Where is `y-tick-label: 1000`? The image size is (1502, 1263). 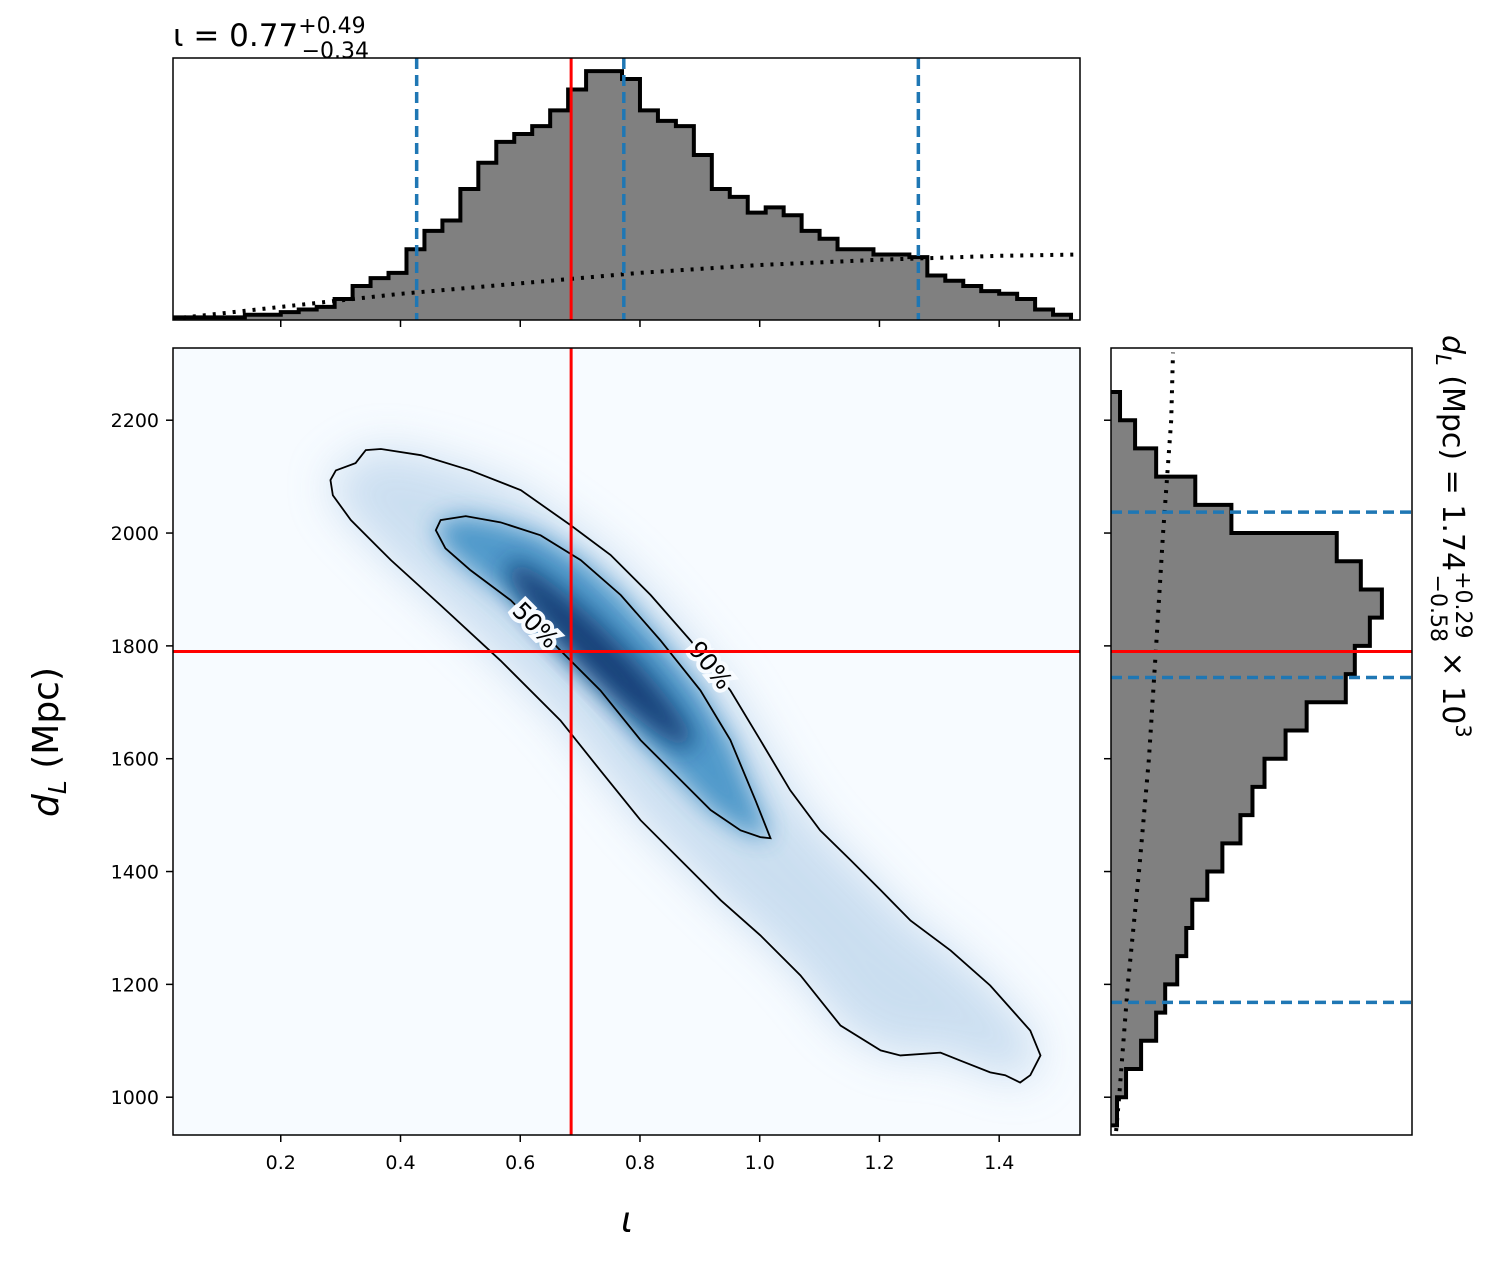 y-tick-label: 1000 is located at coordinates (135, 1098).